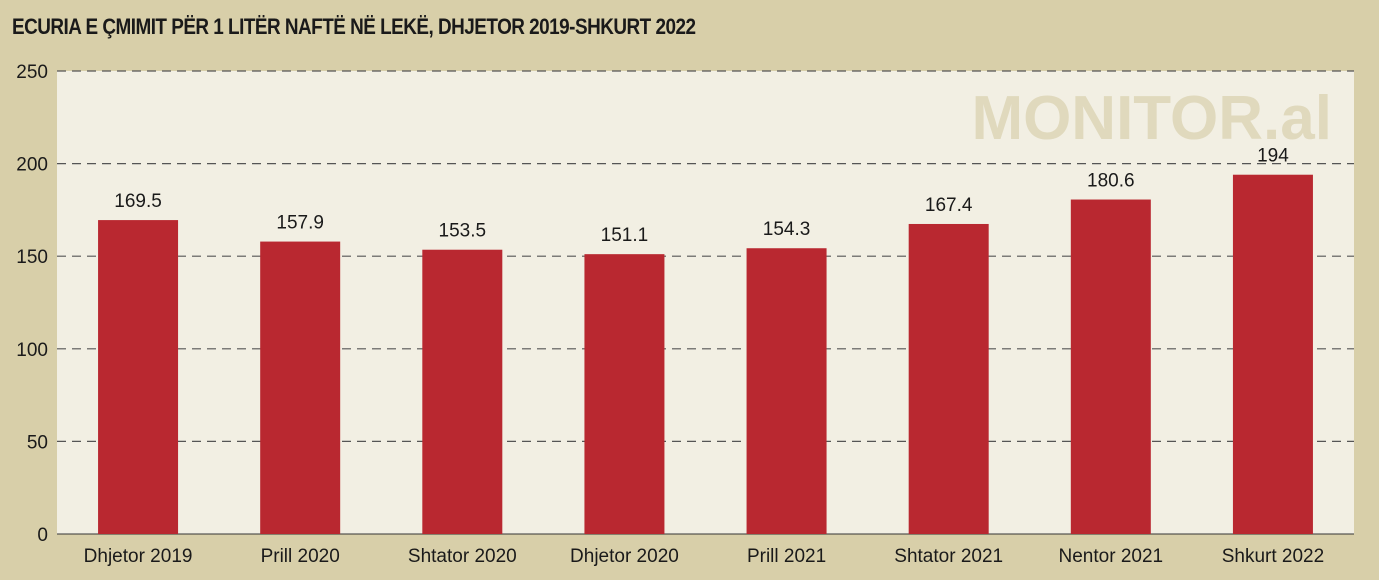 This screenshot has width=1379, height=580. I want to click on x-tick-label: Dhjetor 2020, so click(624, 556).